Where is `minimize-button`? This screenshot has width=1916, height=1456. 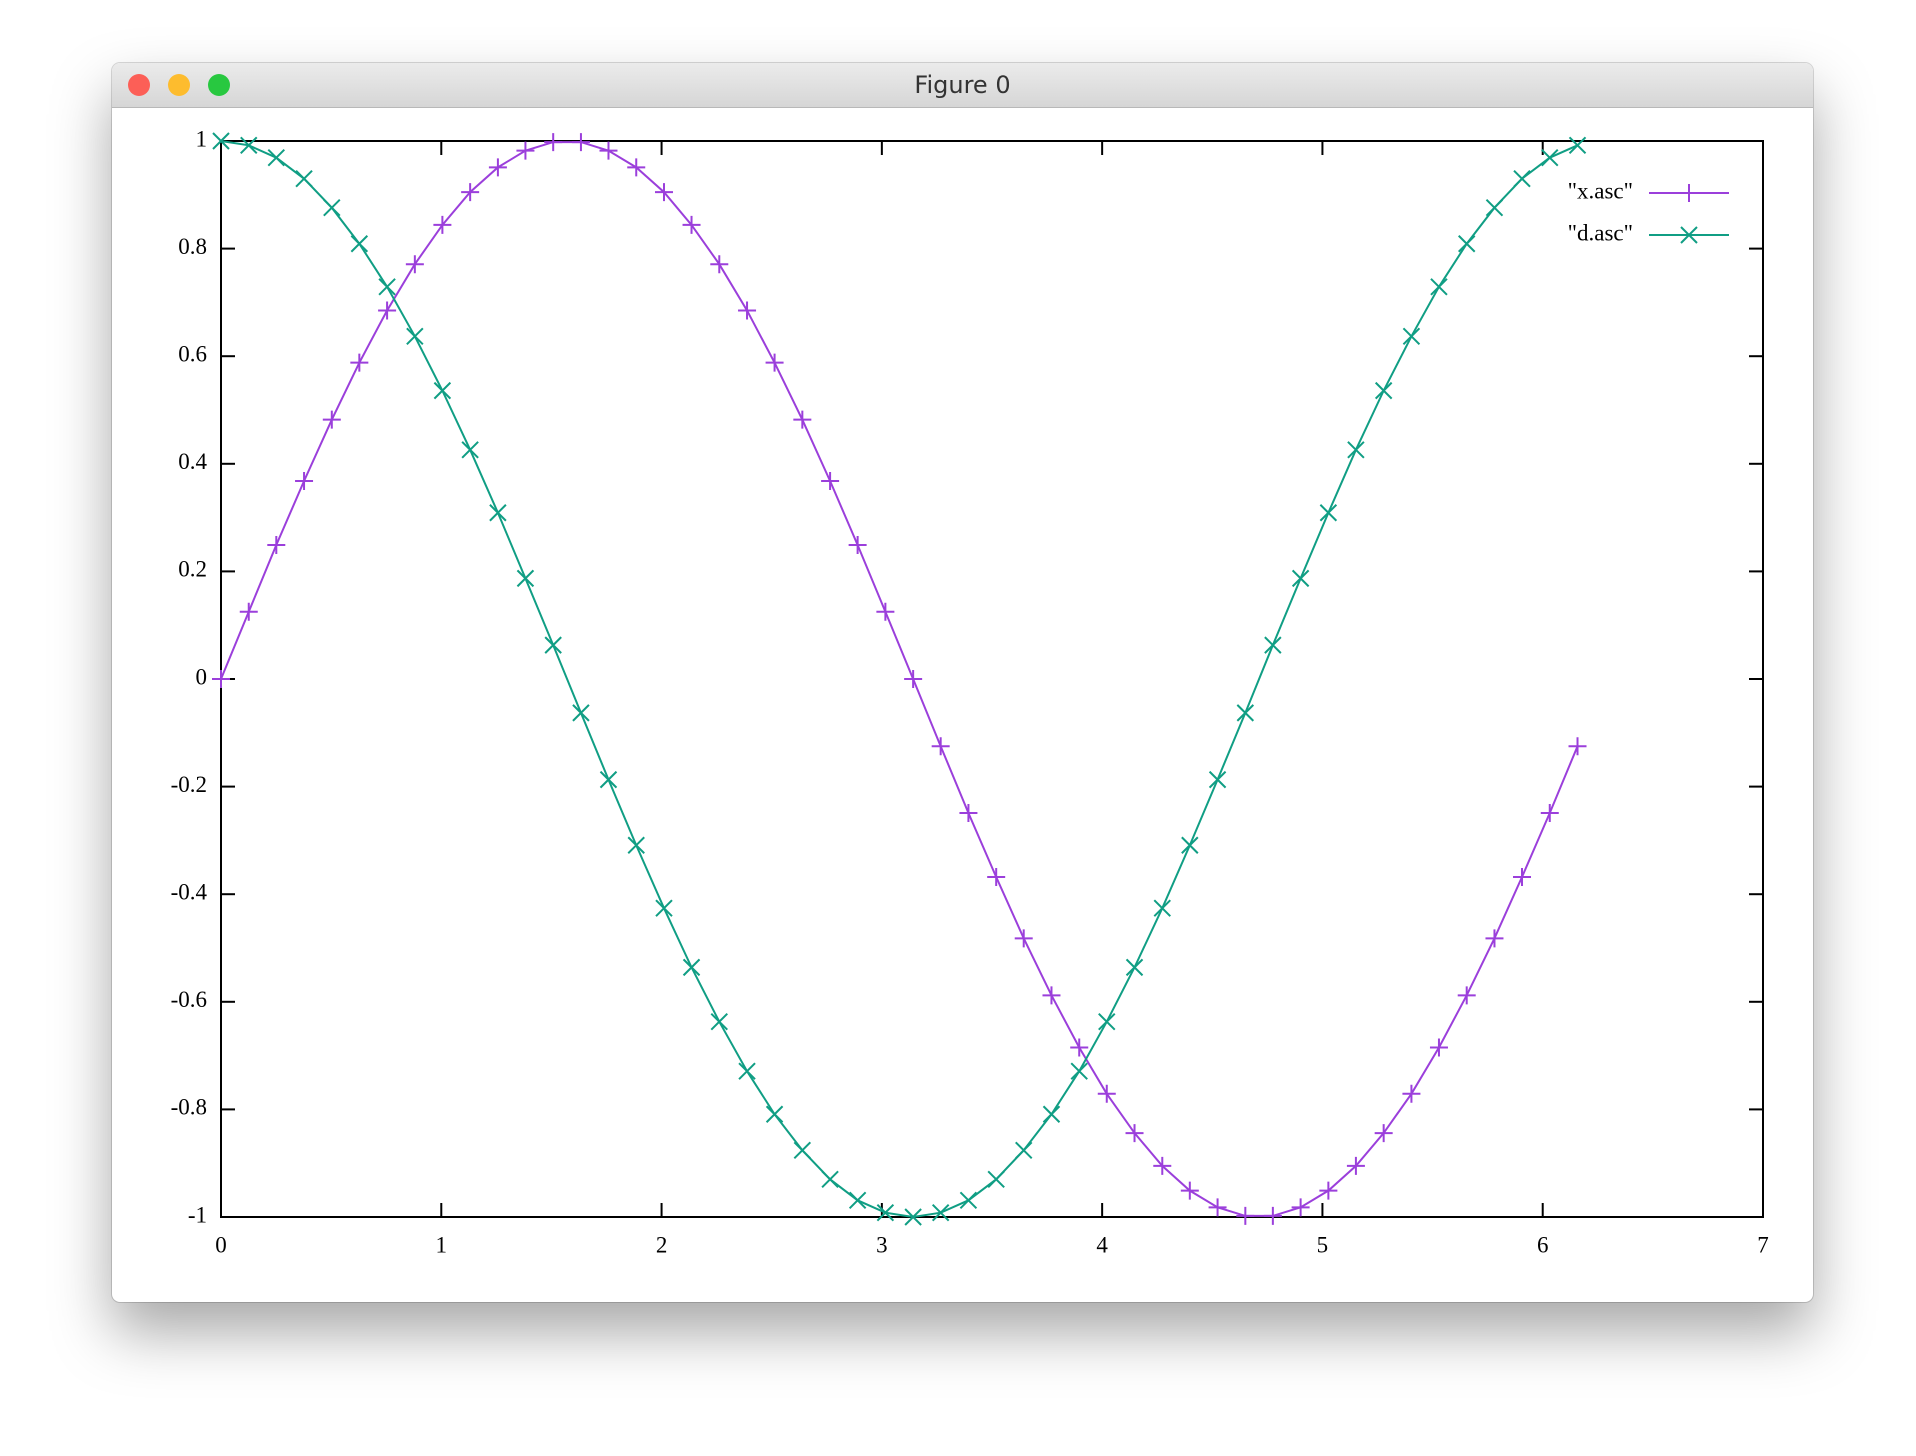 minimize-button is located at coordinates (179, 85).